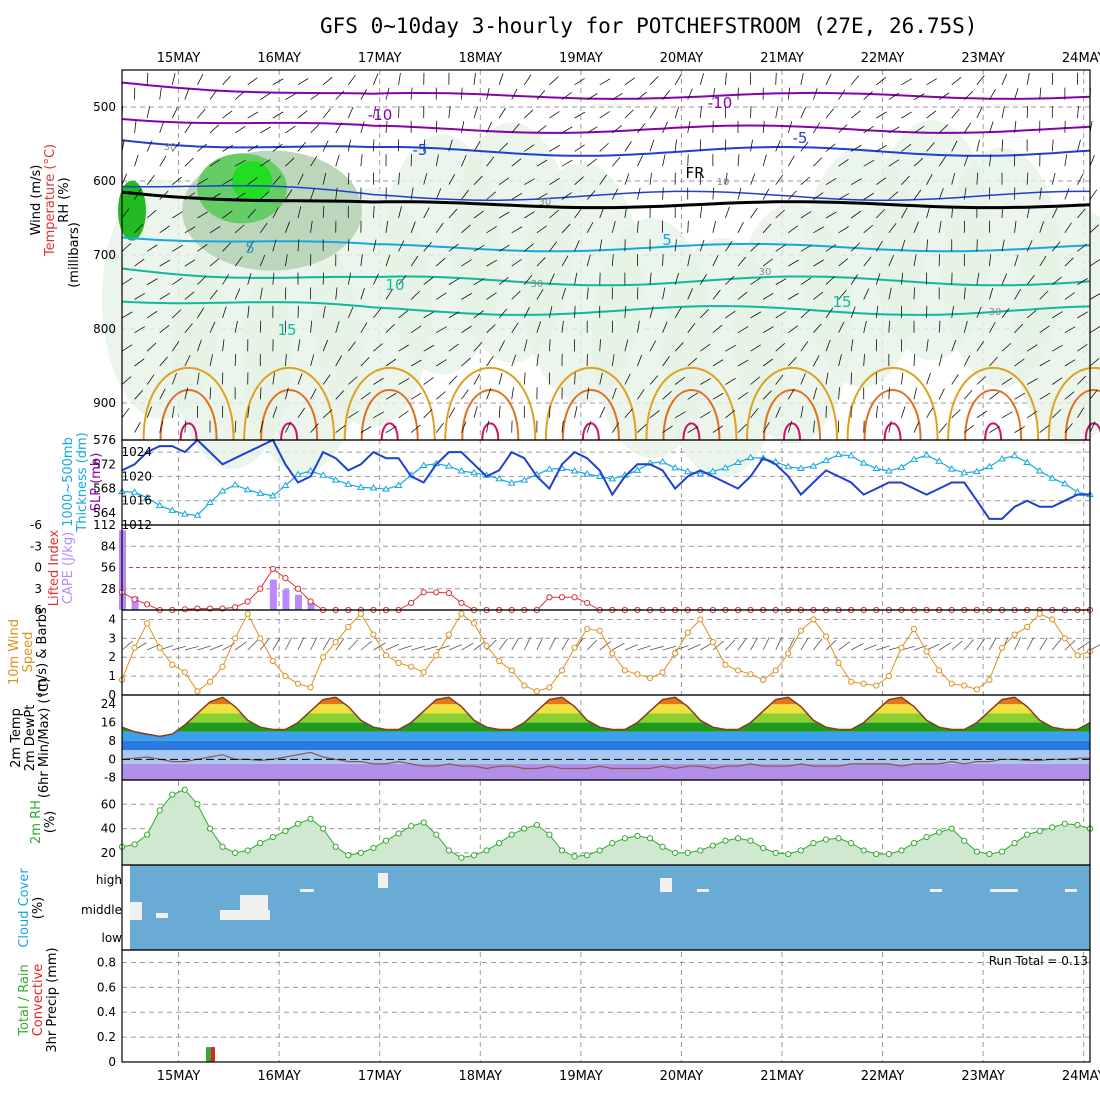  I want to click on temp2m-panel-label: 2m Temp, so click(16, 738).